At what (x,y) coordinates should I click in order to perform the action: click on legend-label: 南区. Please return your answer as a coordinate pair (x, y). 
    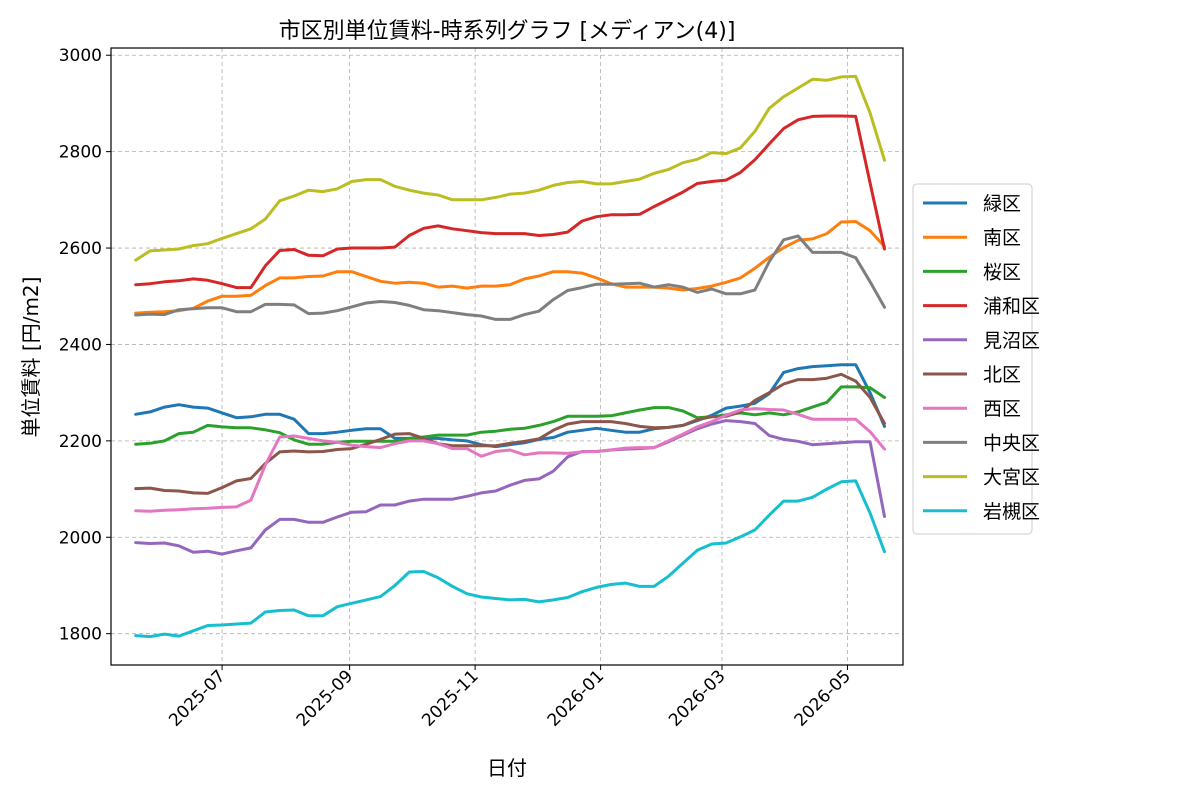
    Looking at the image, I should click on (1002, 238).